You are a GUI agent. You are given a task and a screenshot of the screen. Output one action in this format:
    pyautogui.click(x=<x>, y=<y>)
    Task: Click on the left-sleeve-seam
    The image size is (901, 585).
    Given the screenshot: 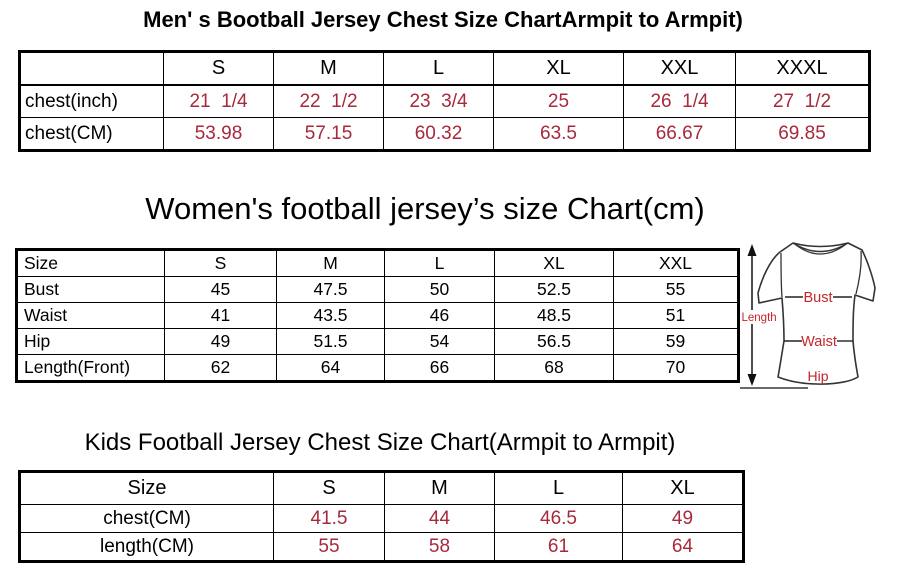 What is the action you would take?
    pyautogui.click(x=781, y=275)
    